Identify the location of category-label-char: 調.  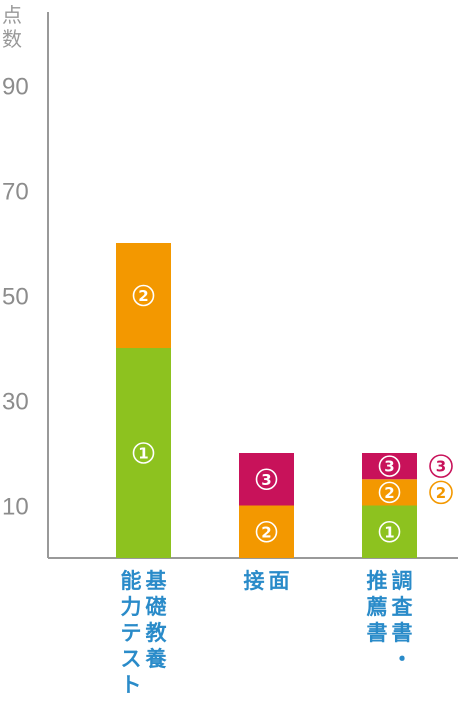
(402, 581).